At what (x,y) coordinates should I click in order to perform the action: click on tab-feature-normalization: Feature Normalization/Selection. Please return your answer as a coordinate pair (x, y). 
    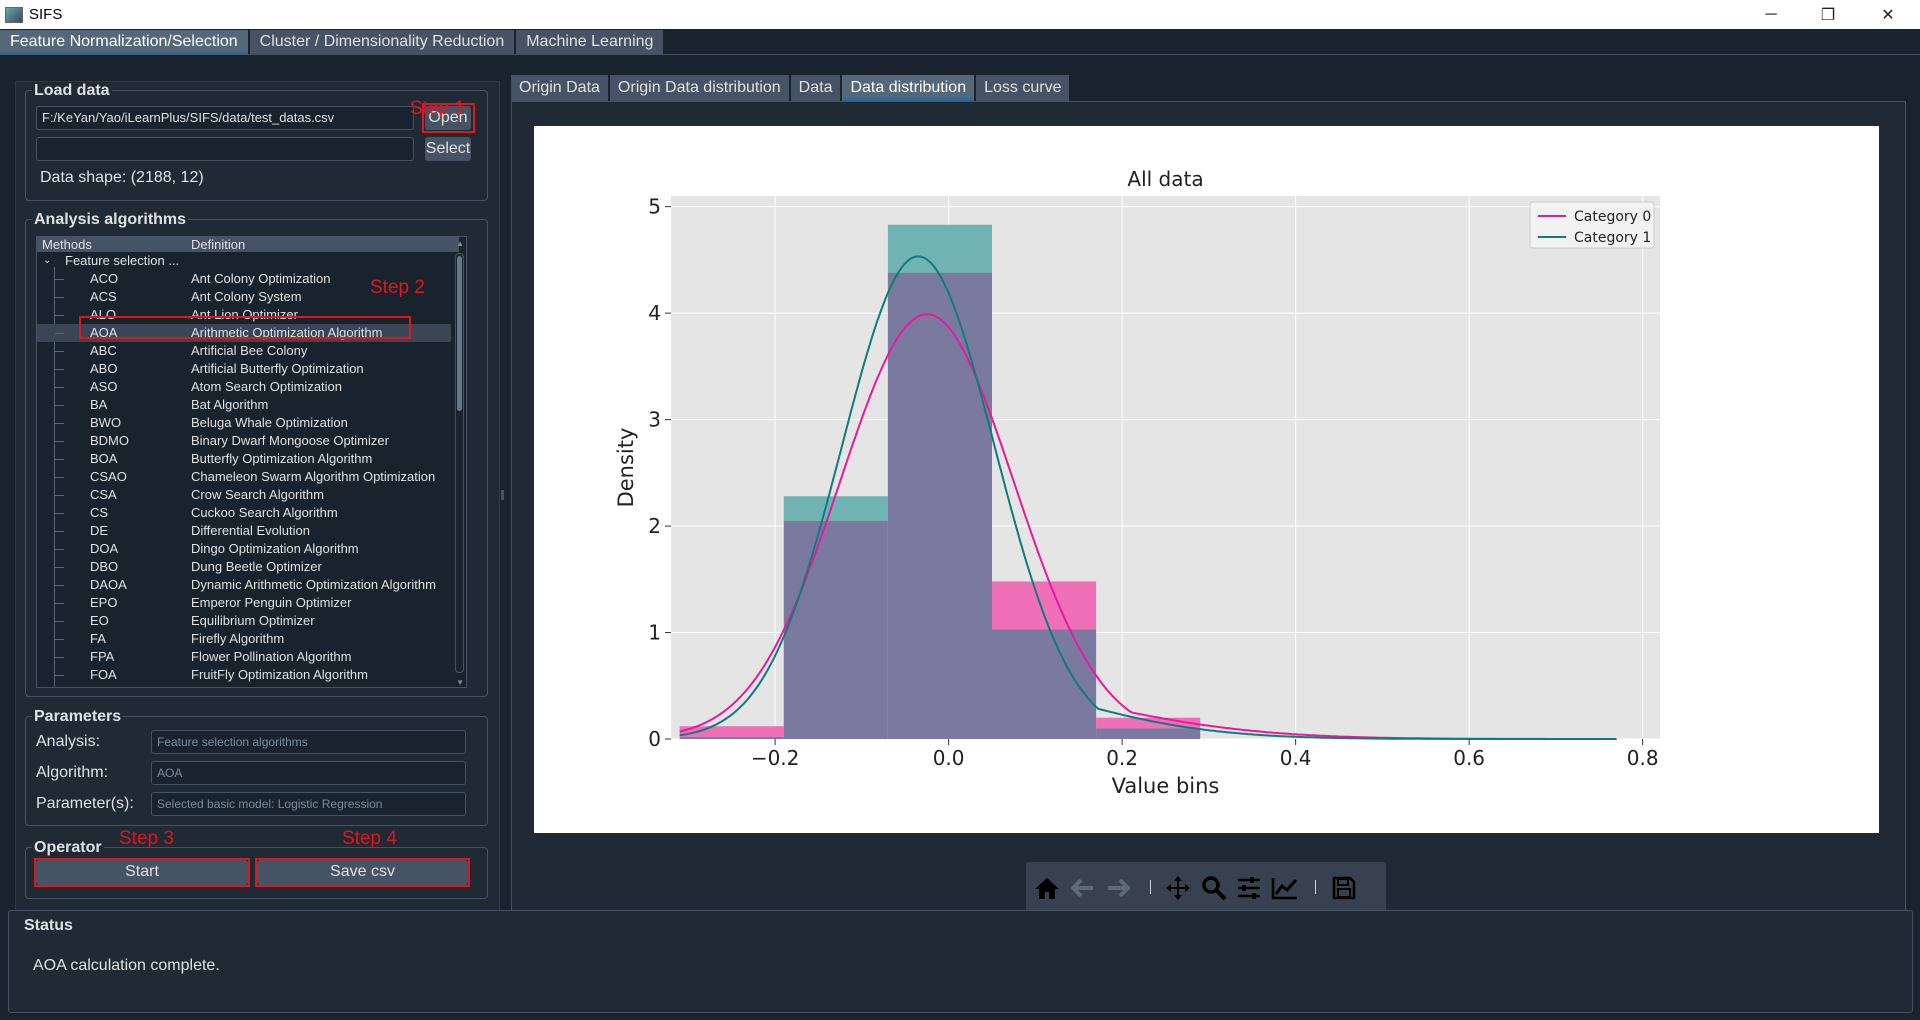
    Looking at the image, I should click on (124, 42).